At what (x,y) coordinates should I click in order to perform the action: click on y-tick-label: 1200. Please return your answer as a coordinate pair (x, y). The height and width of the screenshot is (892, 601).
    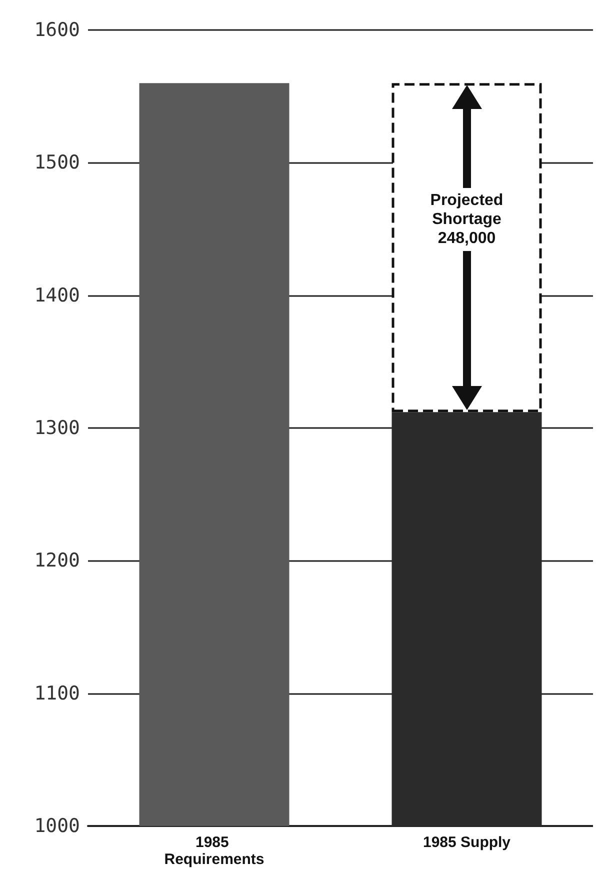
    Looking at the image, I should click on (57, 561).